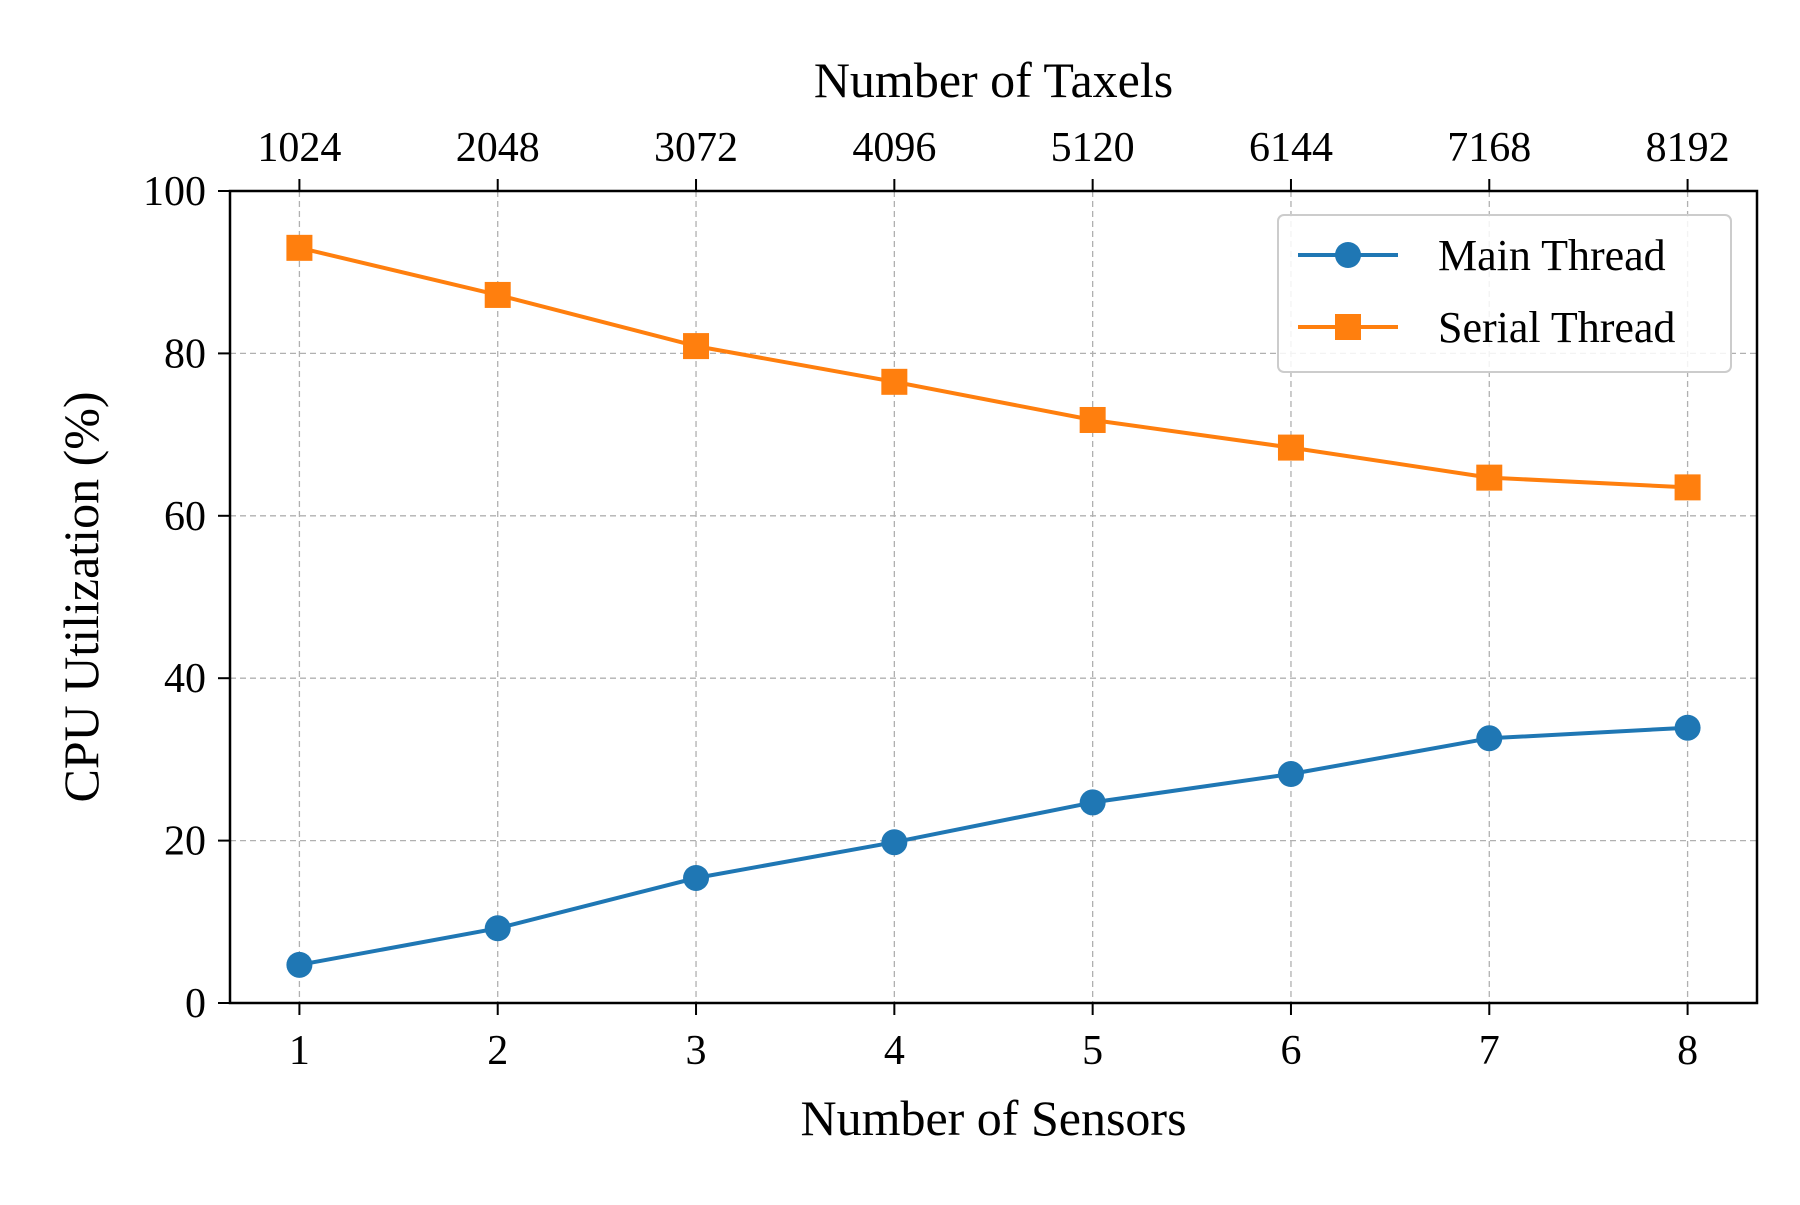 Image resolution: width=1800 pixels, height=1205 pixels. What do you see at coordinates (299, 1051) in the screenshot?
I see `x-tick-label: 1` at bounding box center [299, 1051].